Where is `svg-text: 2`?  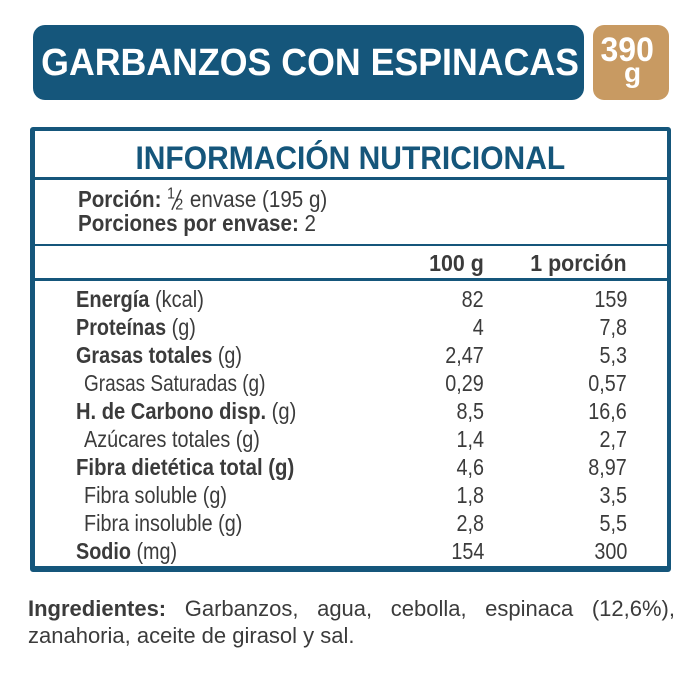 svg-text: 2 is located at coordinates (179, 203).